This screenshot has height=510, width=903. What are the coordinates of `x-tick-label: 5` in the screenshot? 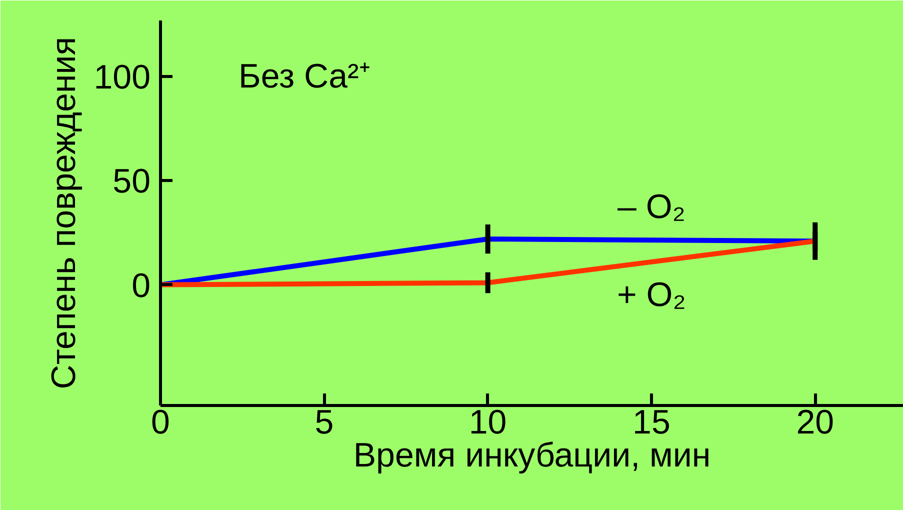 It's located at (324, 423).